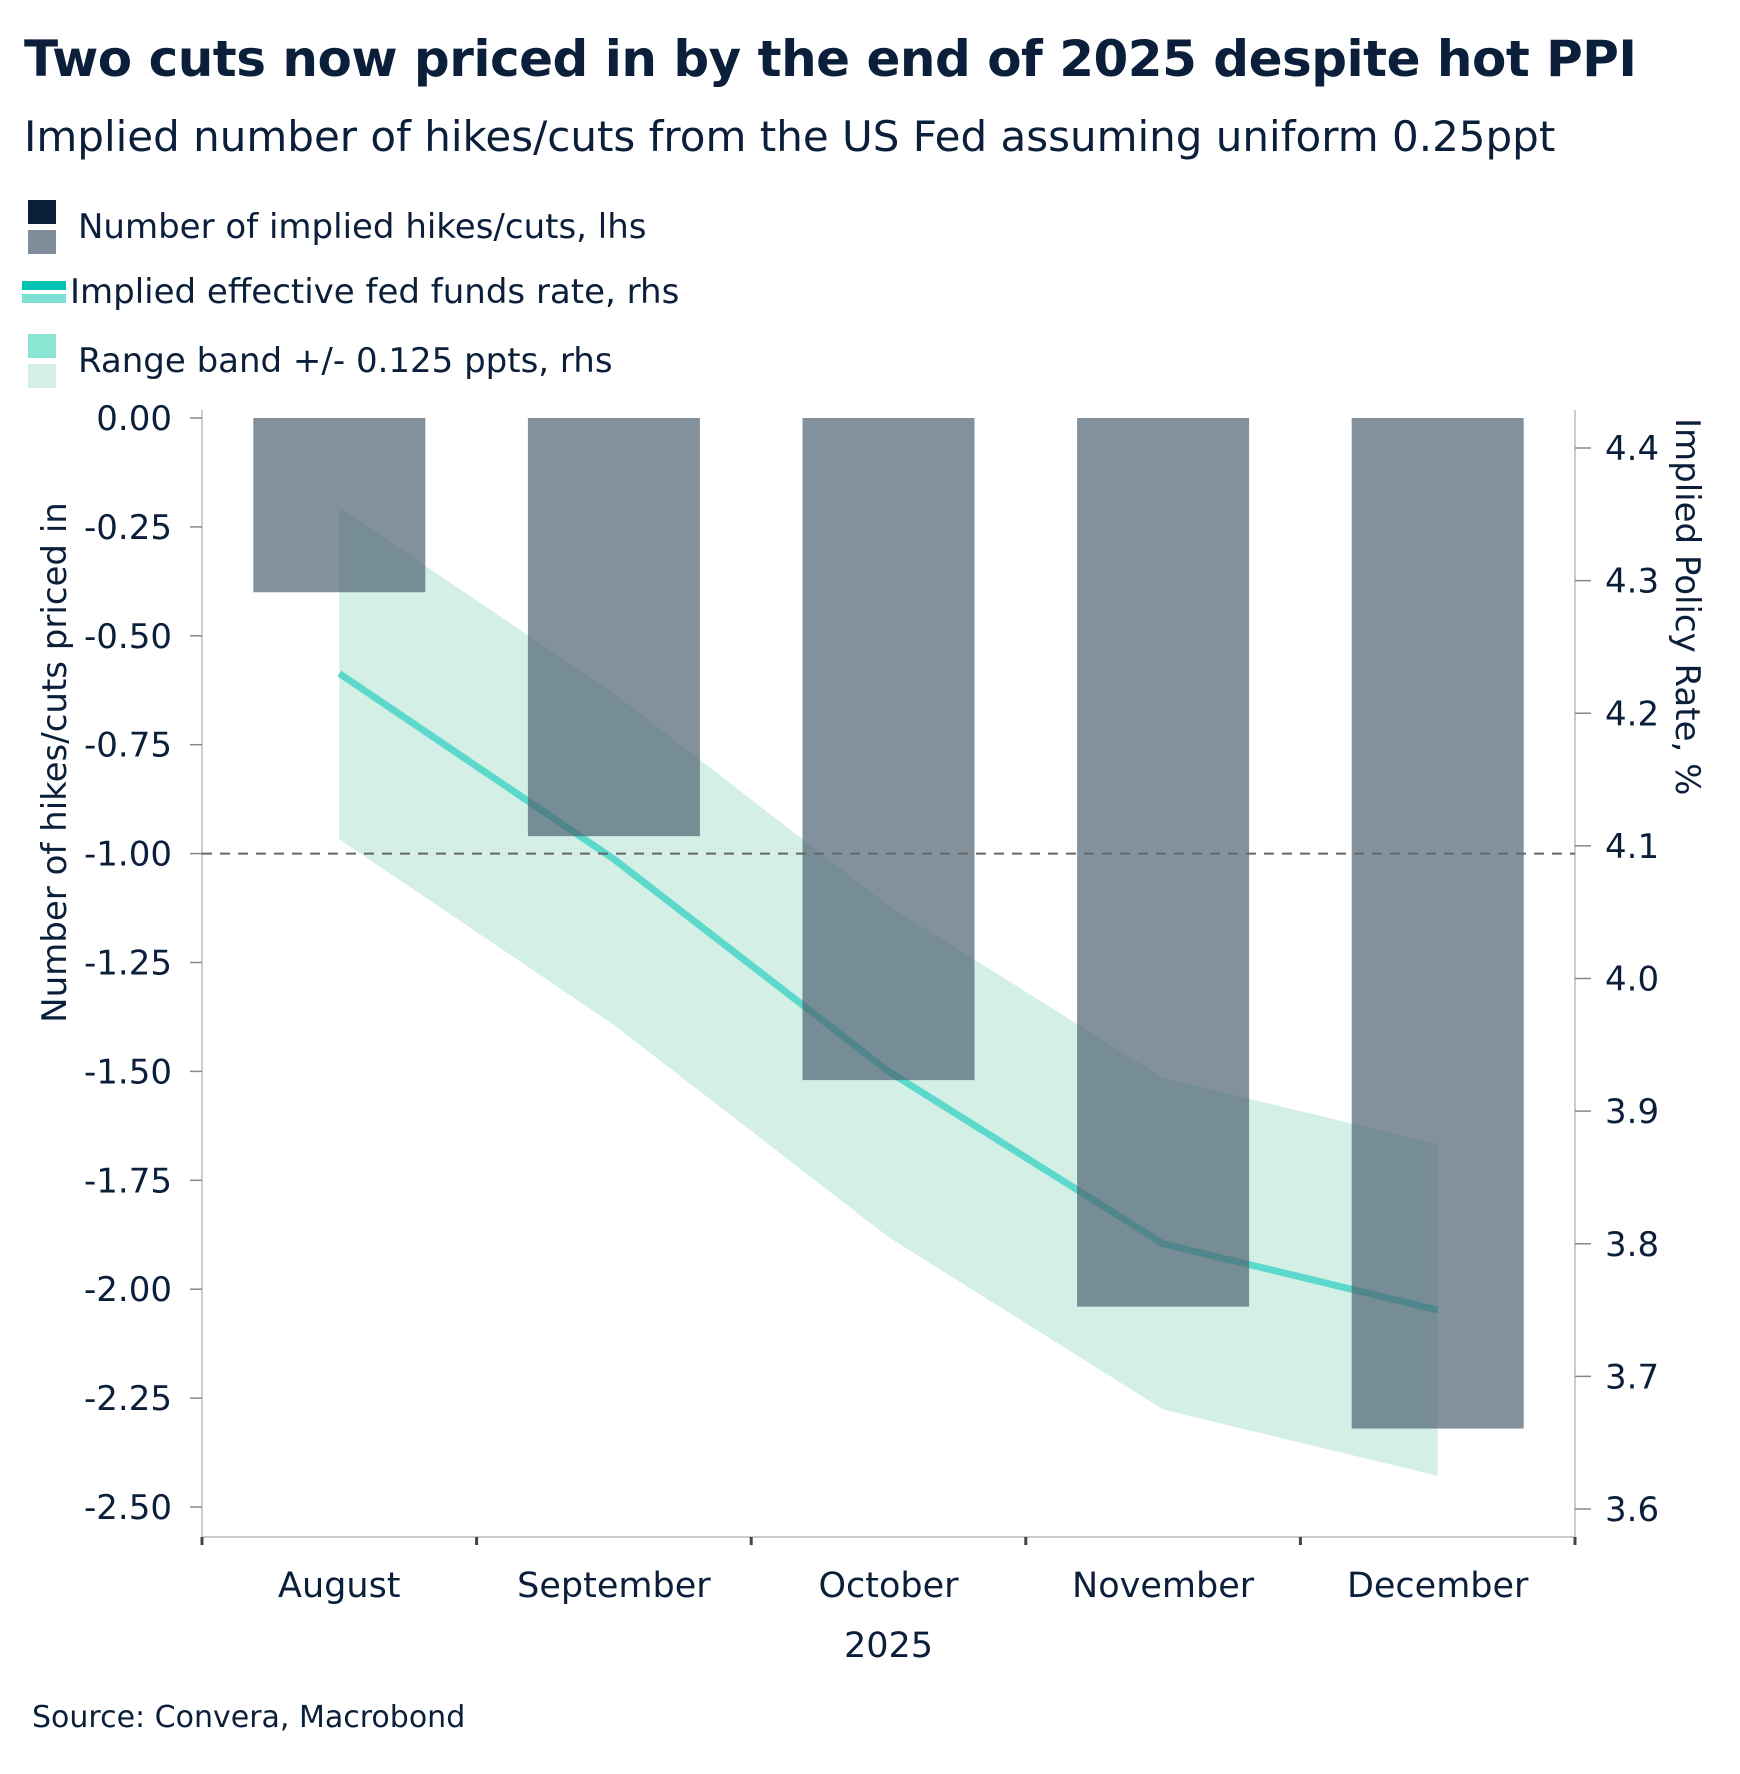  I want to click on bar-august, so click(339, 505).